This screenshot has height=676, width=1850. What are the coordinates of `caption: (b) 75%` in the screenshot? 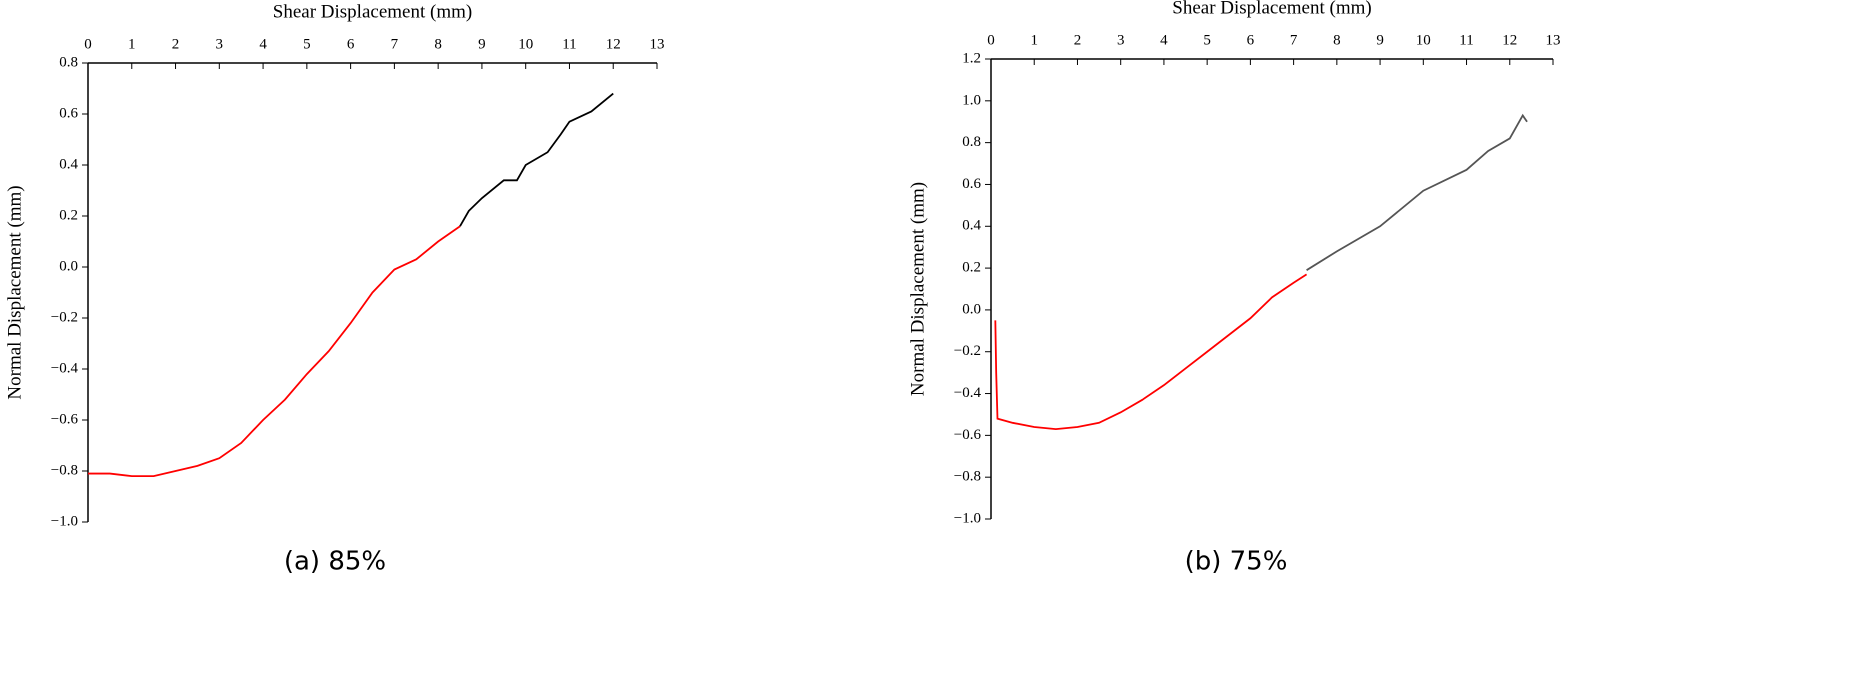 It's located at (1236, 562).